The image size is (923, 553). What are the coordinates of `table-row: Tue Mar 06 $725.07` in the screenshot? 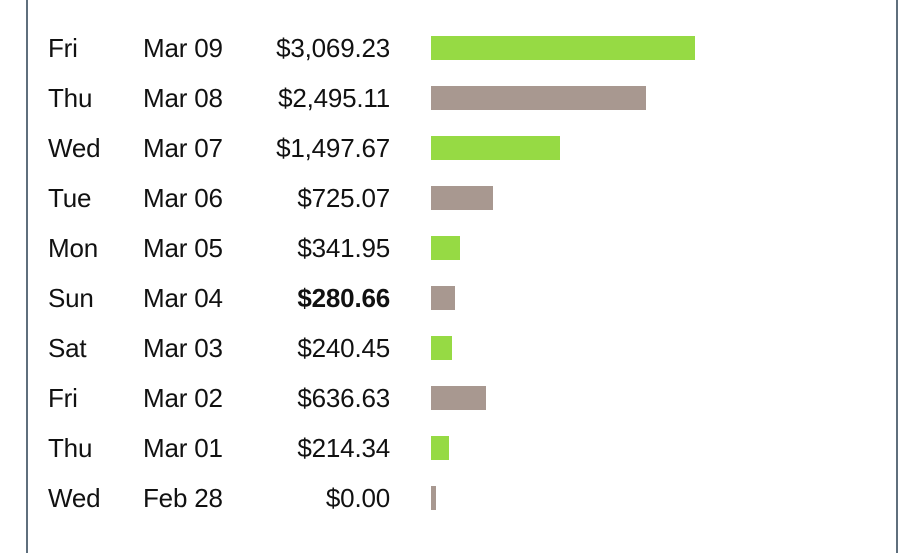 It's located at (462, 198).